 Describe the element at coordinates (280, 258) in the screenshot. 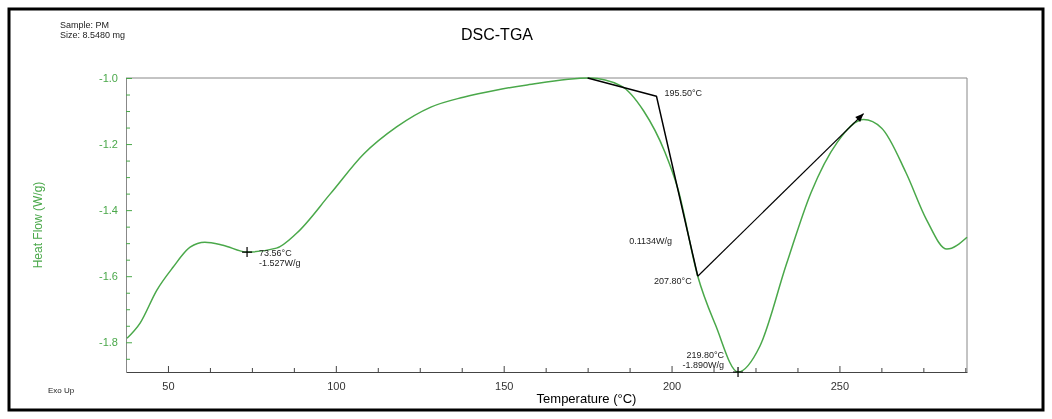

I see `annotation: 73.56°C -1.527W/g` at that location.